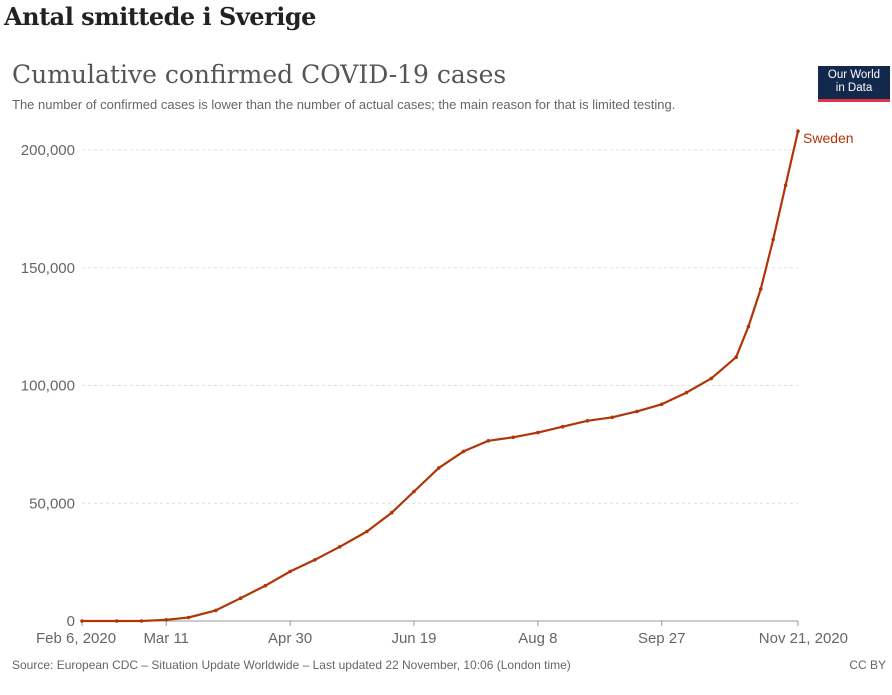 The height and width of the screenshot is (695, 892). I want to click on y-tick-label: 150,000, so click(48, 268).